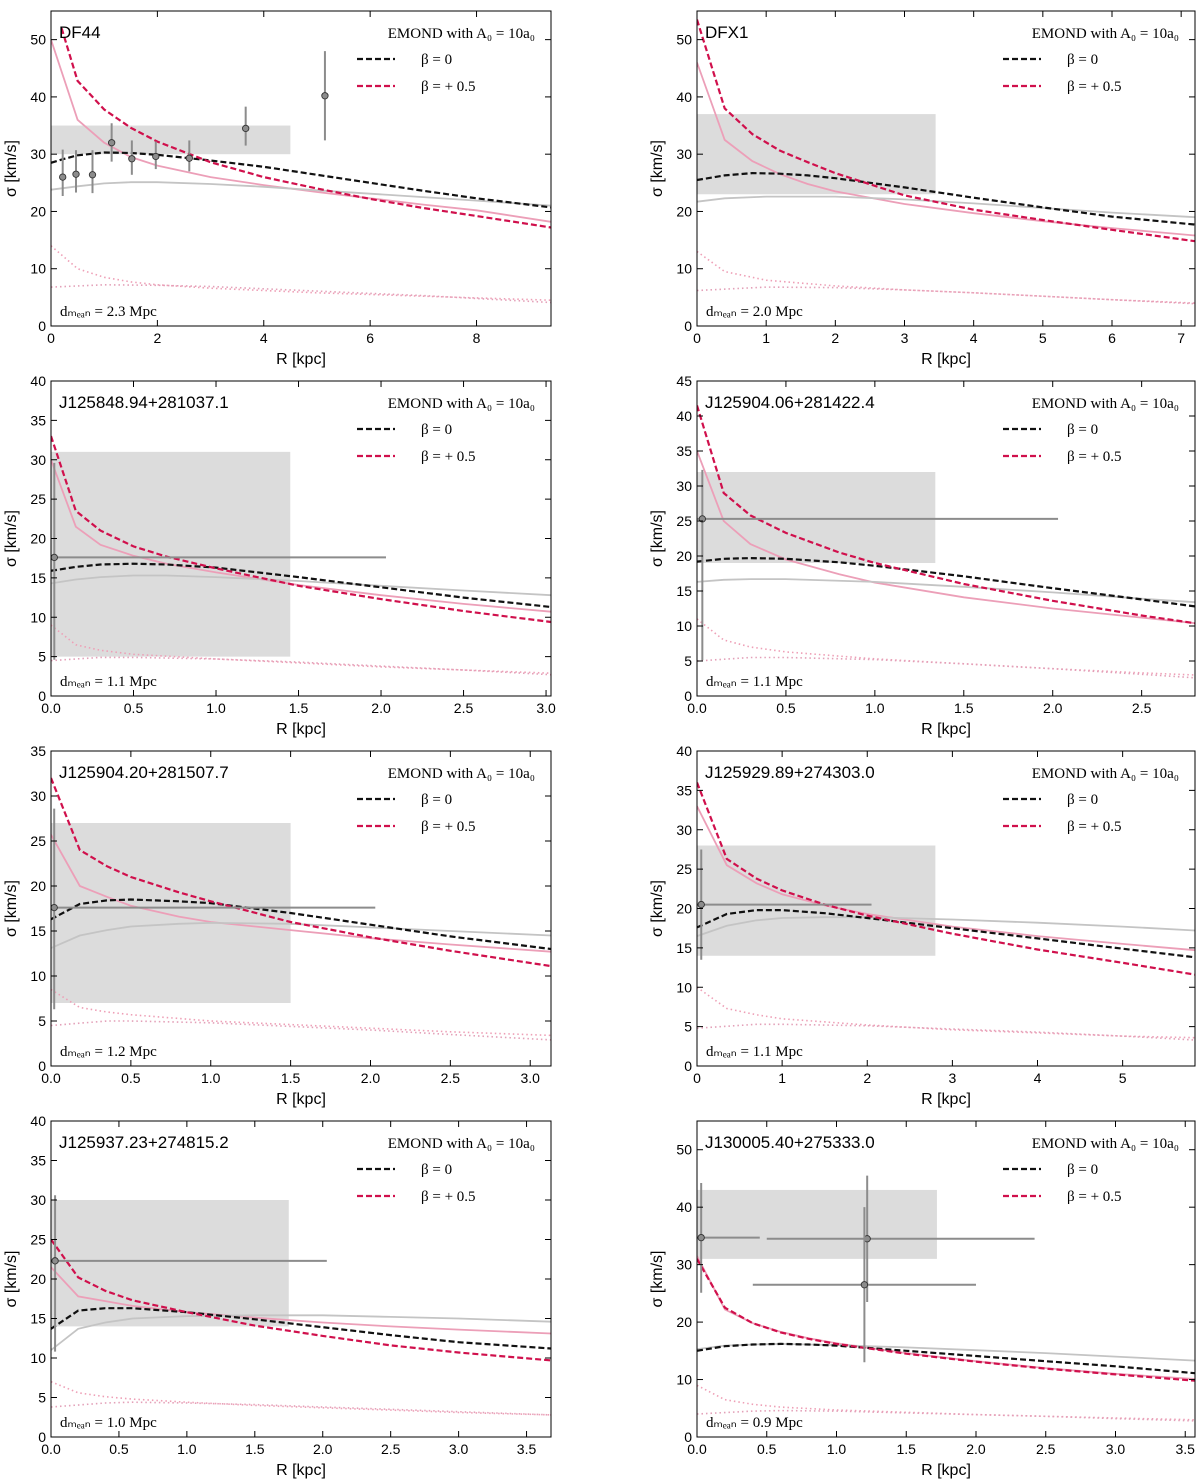  Describe the element at coordinates (144, 1142) in the screenshot. I see `panel-title: J125937.23+274815.2` at that location.